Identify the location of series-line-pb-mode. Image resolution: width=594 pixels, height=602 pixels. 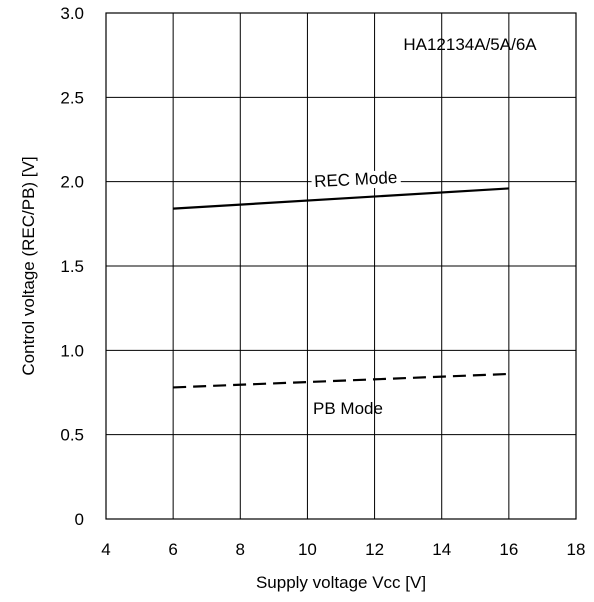
(341, 380).